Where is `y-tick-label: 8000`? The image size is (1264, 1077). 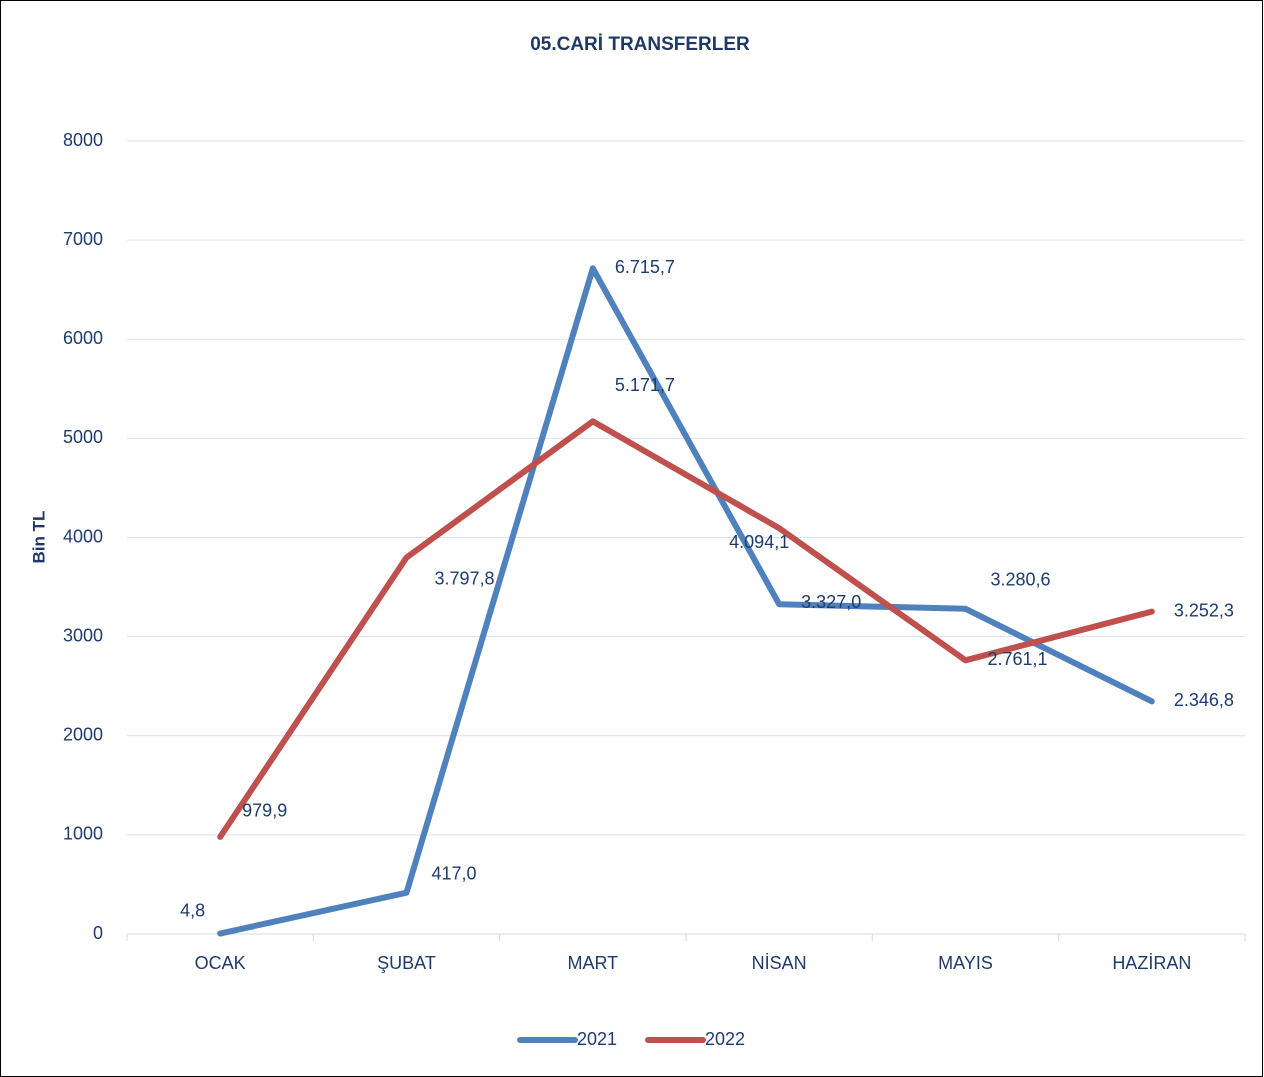
y-tick-label: 8000 is located at coordinates (83, 140).